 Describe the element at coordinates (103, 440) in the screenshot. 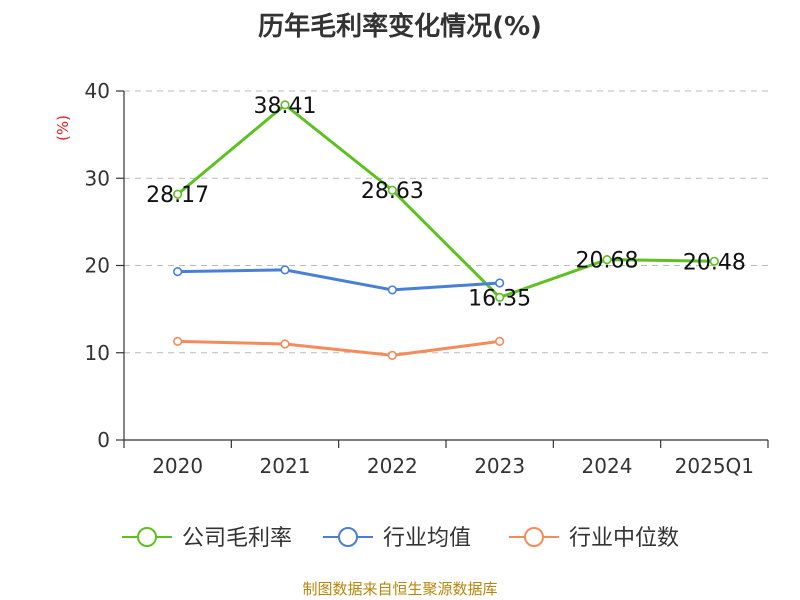

I see `y-tick-label: 0` at that location.